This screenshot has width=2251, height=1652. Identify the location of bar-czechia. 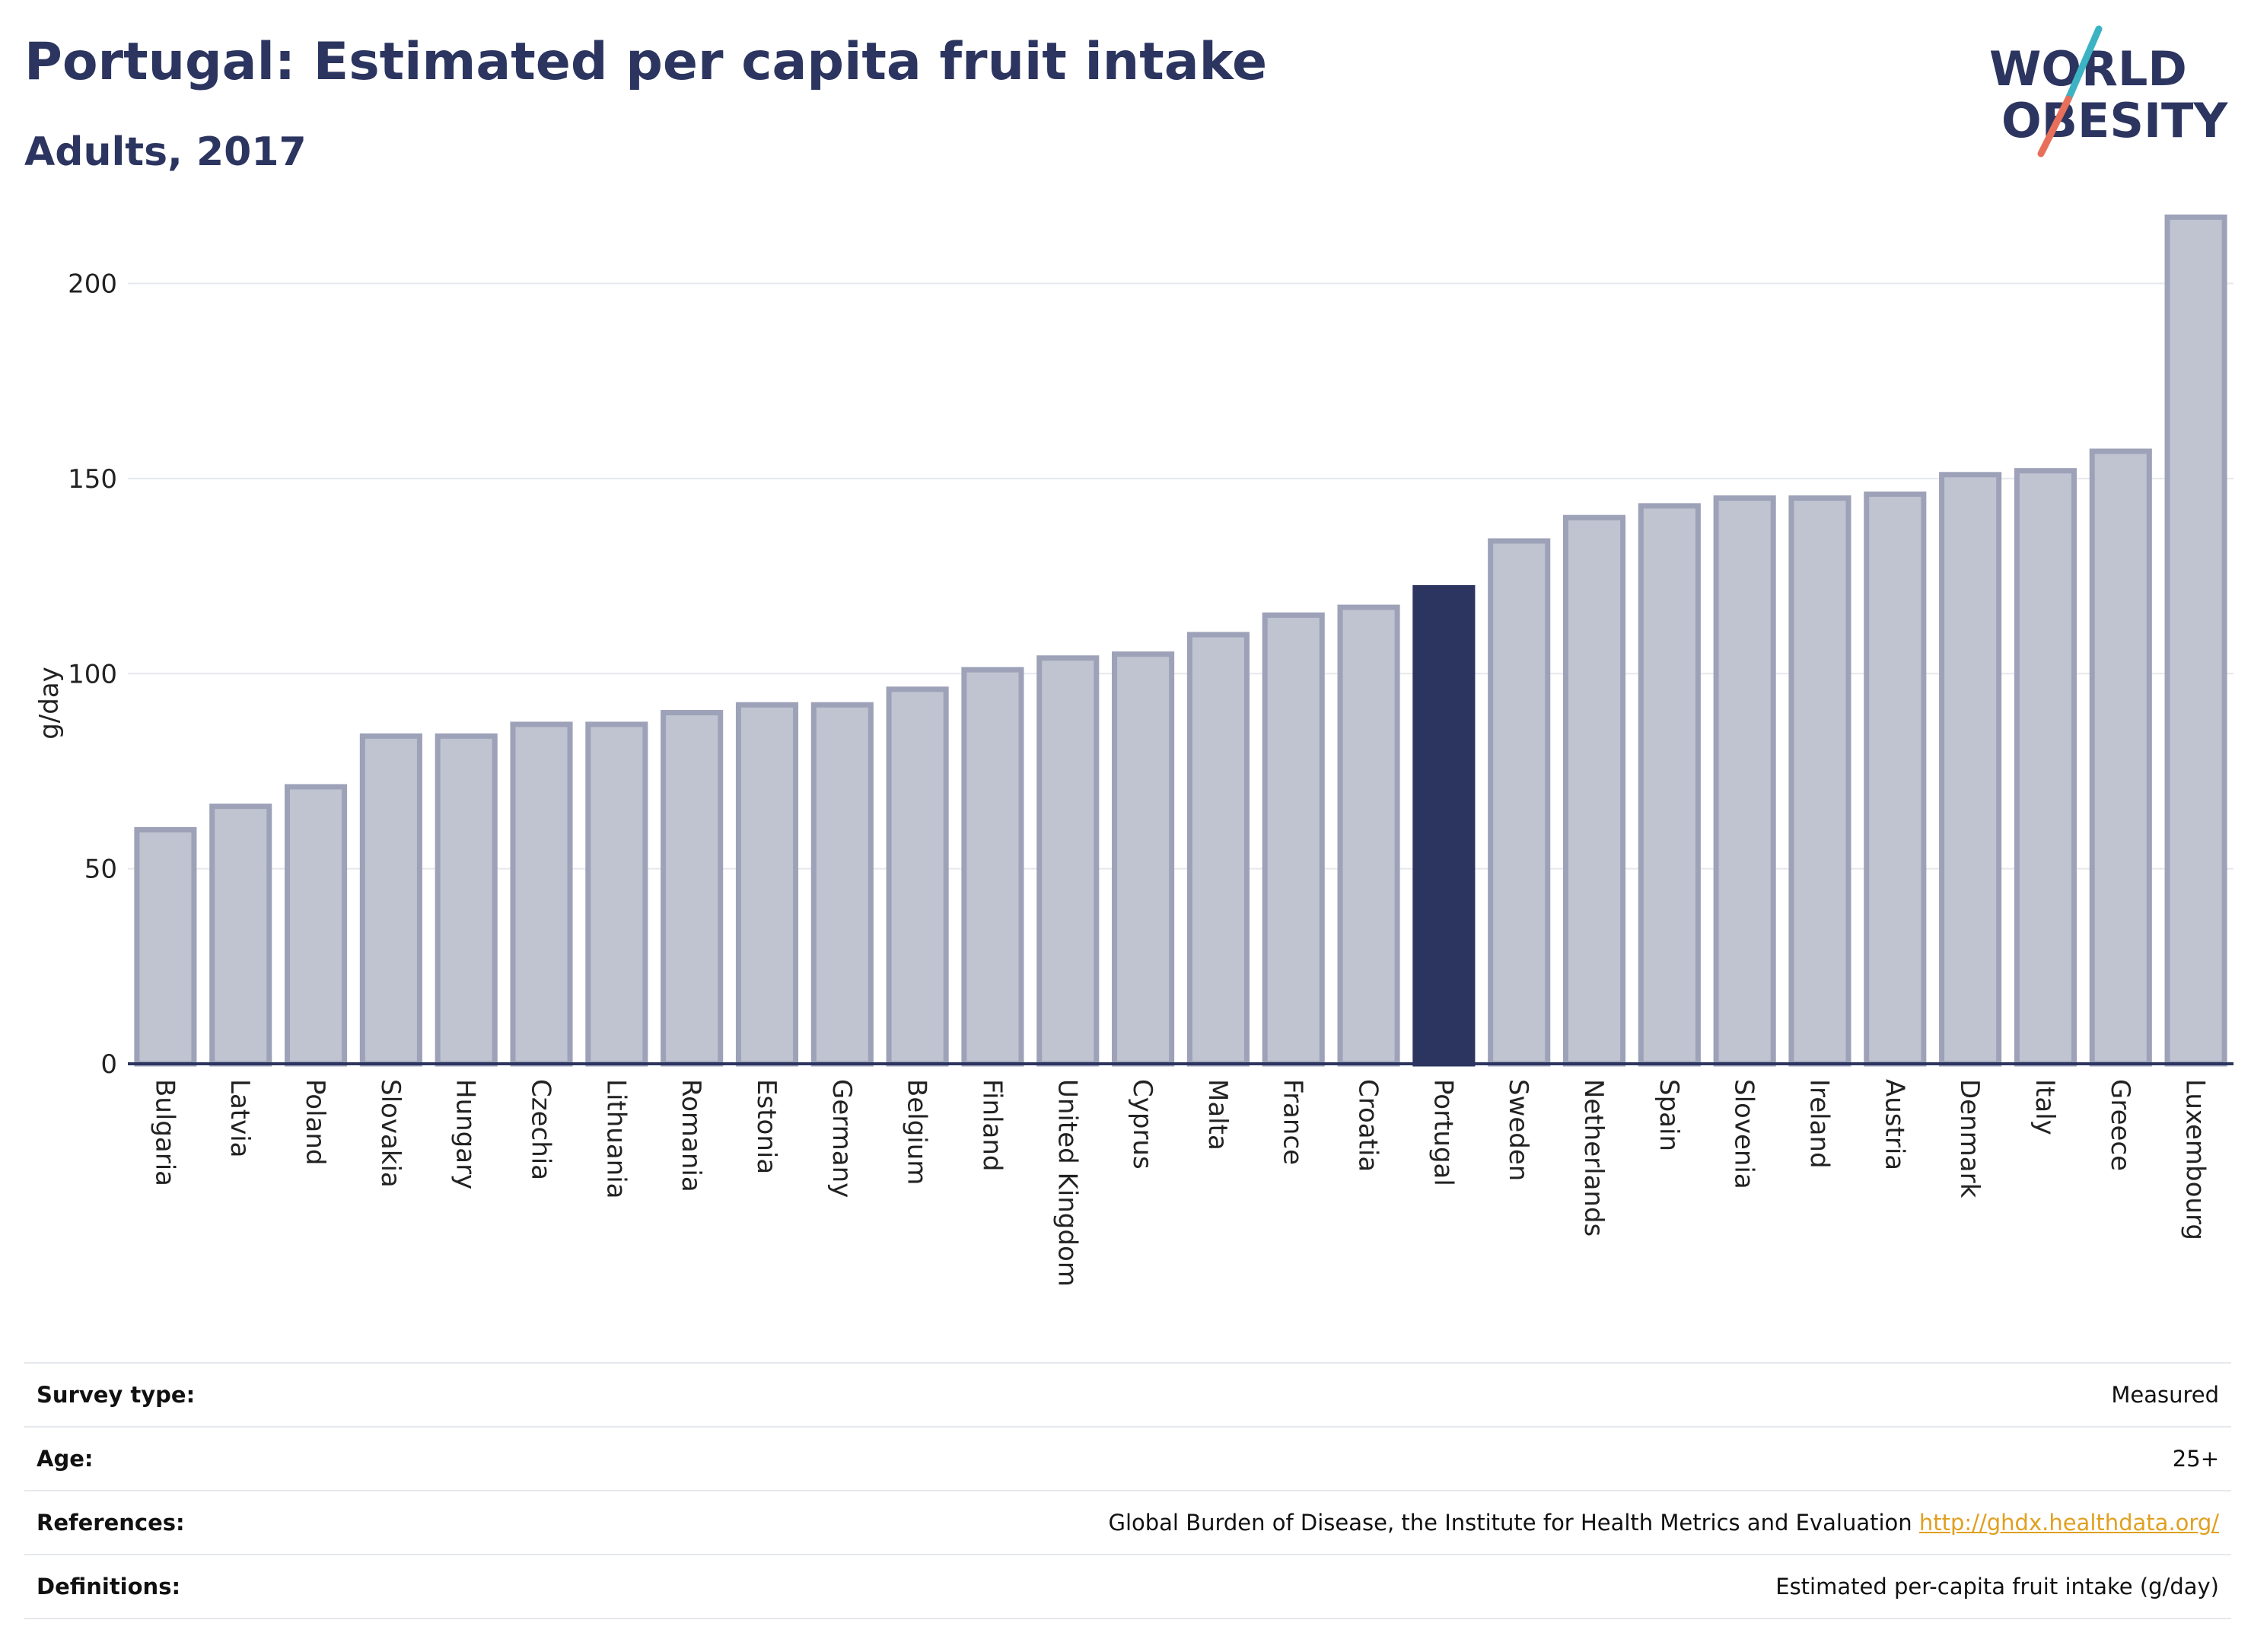
(541, 894).